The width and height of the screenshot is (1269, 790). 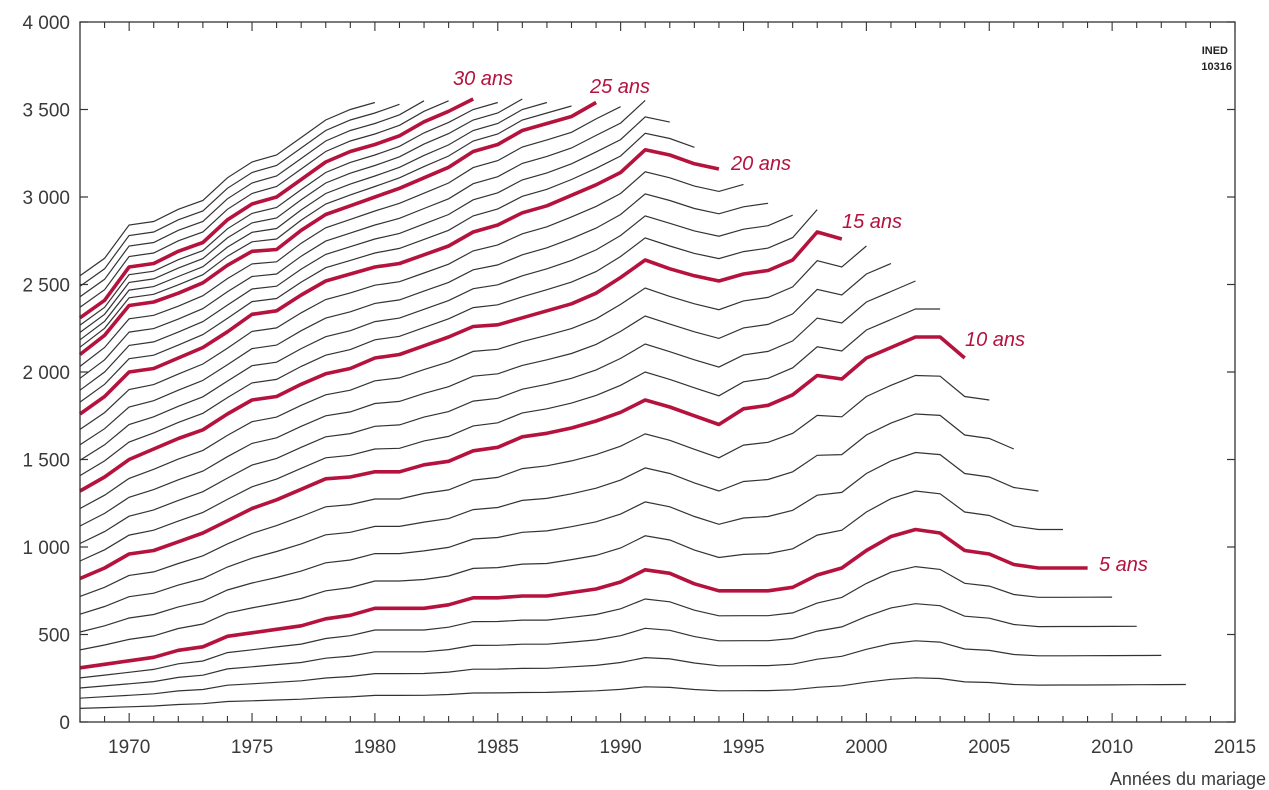 What do you see at coordinates (1216, 67) in the screenshot?
I see `source-tag-line2: 10316` at bounding box center [1216, 67].